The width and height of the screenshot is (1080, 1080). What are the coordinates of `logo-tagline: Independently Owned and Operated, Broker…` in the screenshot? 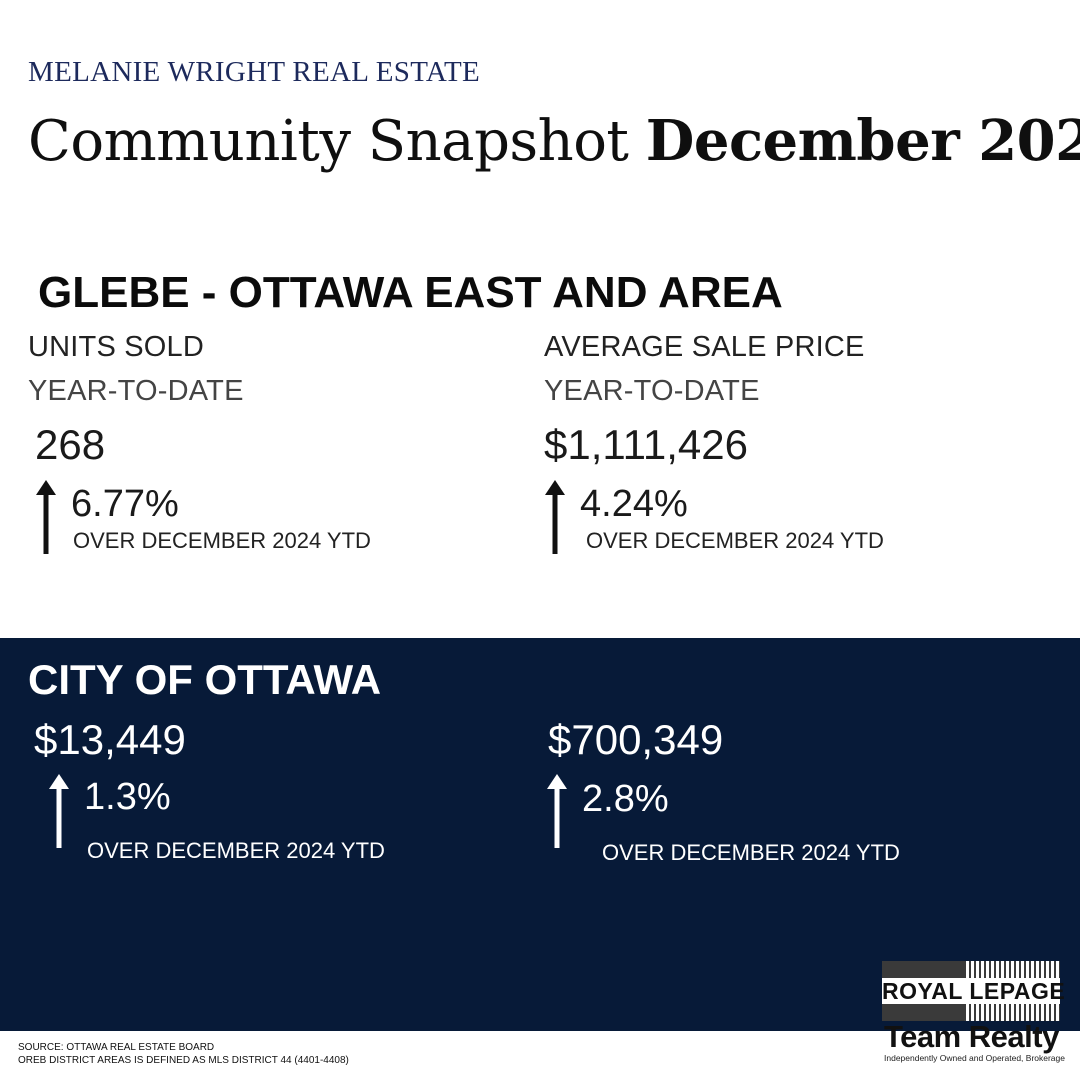 It's located at (974, 1058).